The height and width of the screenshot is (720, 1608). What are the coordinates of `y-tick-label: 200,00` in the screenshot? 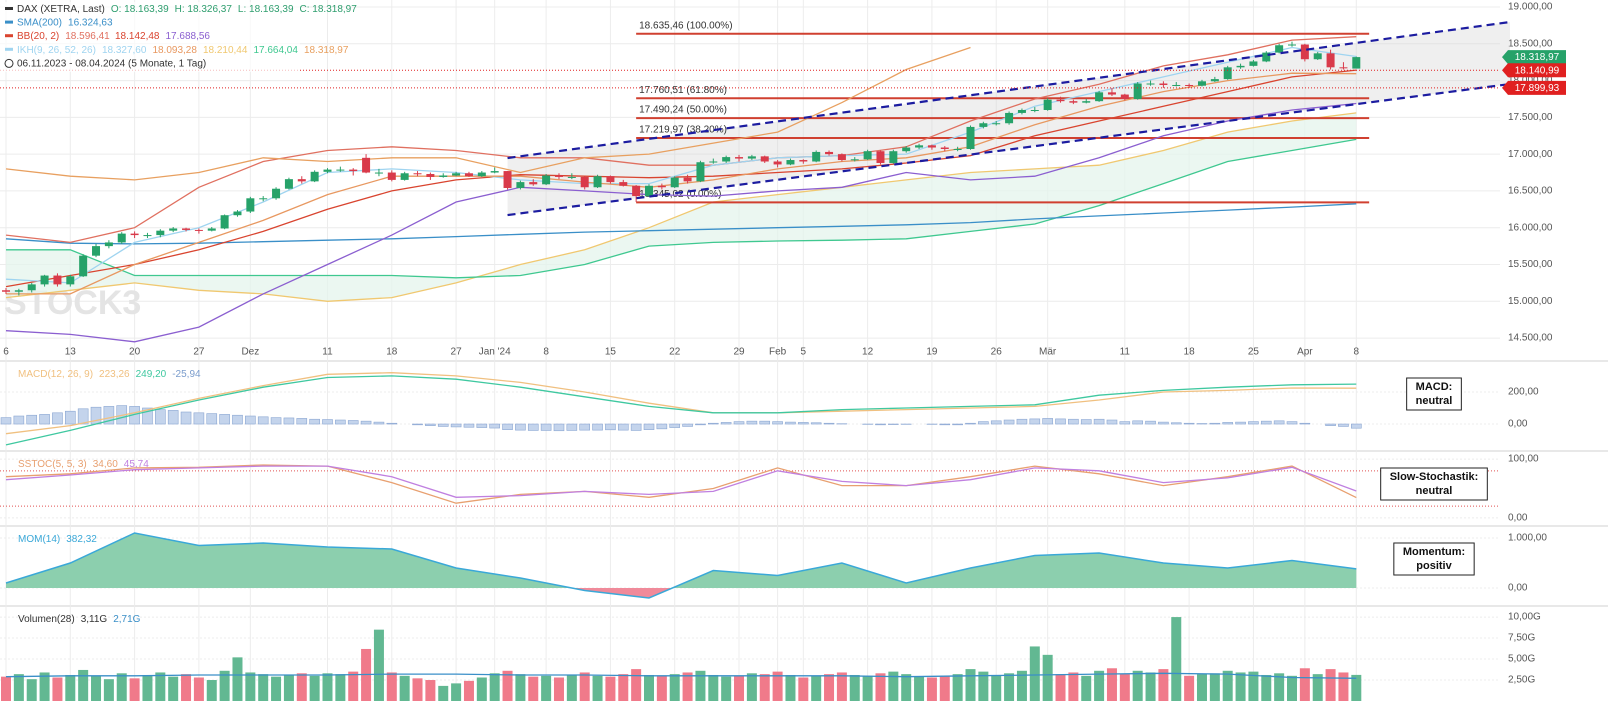 It's located at (1523, 392).